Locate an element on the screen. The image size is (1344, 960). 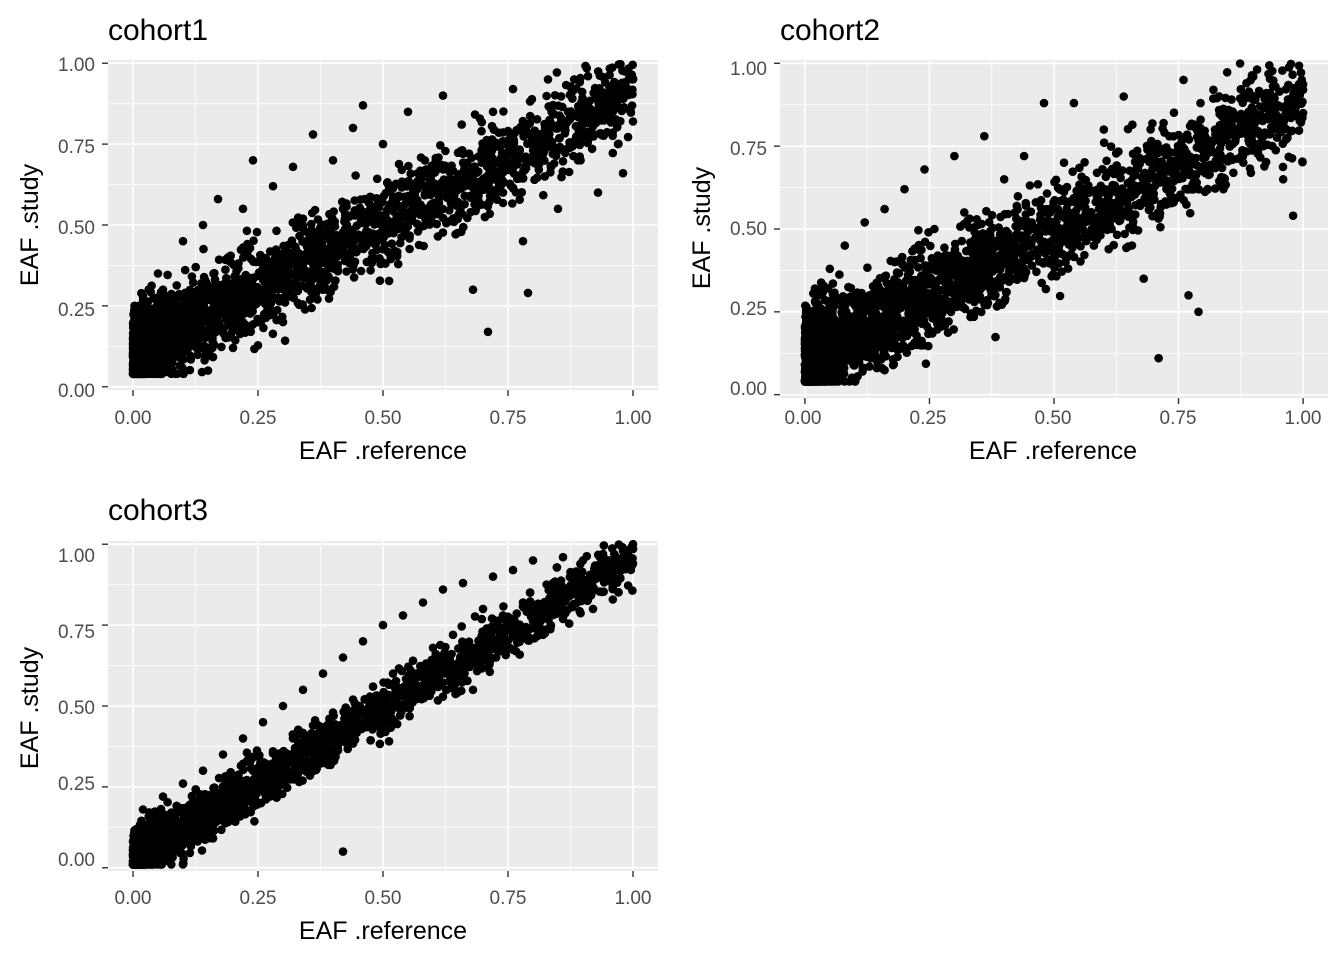
y-axis-label: EAF .study is located at coordinates (30, 224).